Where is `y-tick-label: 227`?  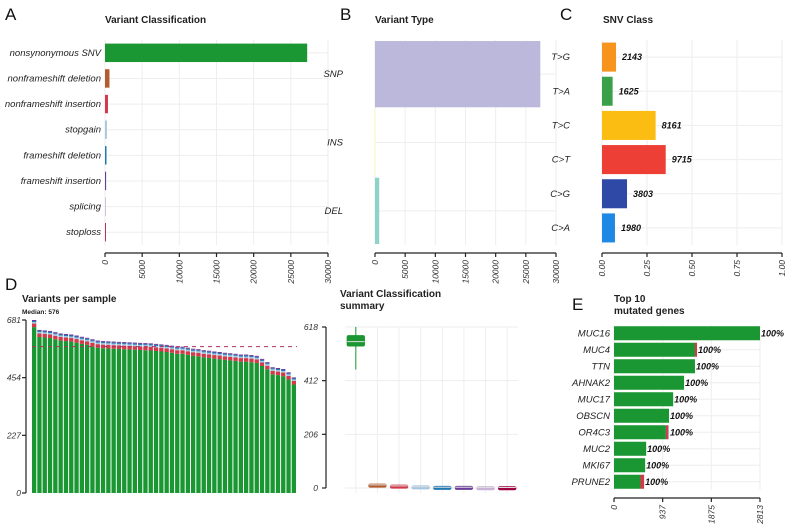 y-tick-label: 227 is located at coordinates (13, 435).